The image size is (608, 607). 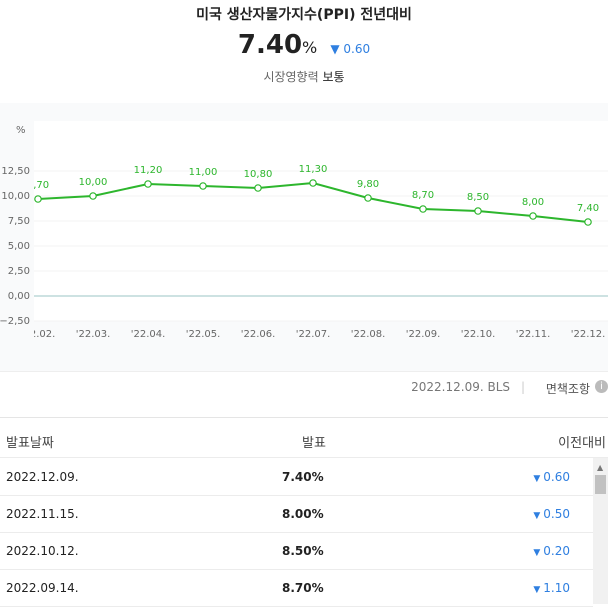 I want to click on value: 8.00%, so click(x=303, y=514).